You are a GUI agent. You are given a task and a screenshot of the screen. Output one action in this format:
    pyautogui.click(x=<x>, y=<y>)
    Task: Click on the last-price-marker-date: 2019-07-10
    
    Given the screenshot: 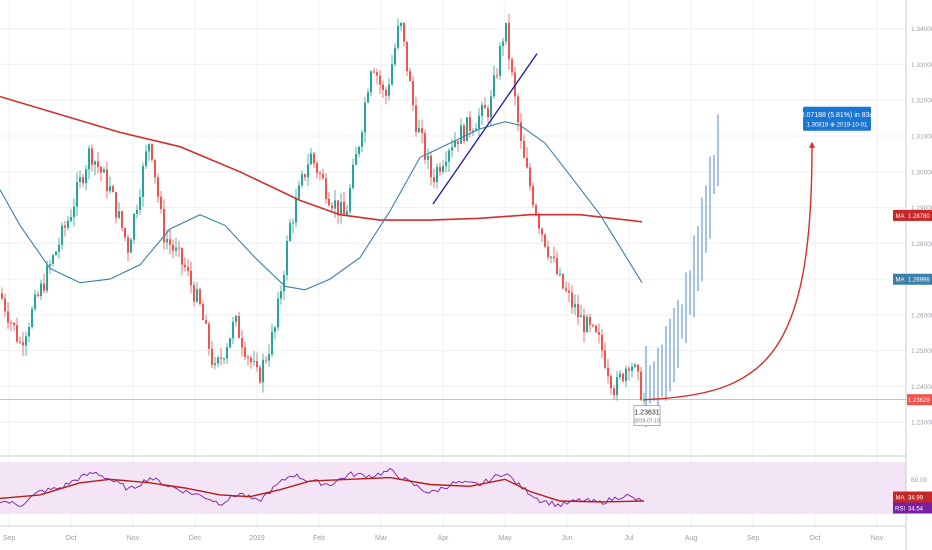 What is the action you would take?
    pyautogui.click(x=647, y=422)
    